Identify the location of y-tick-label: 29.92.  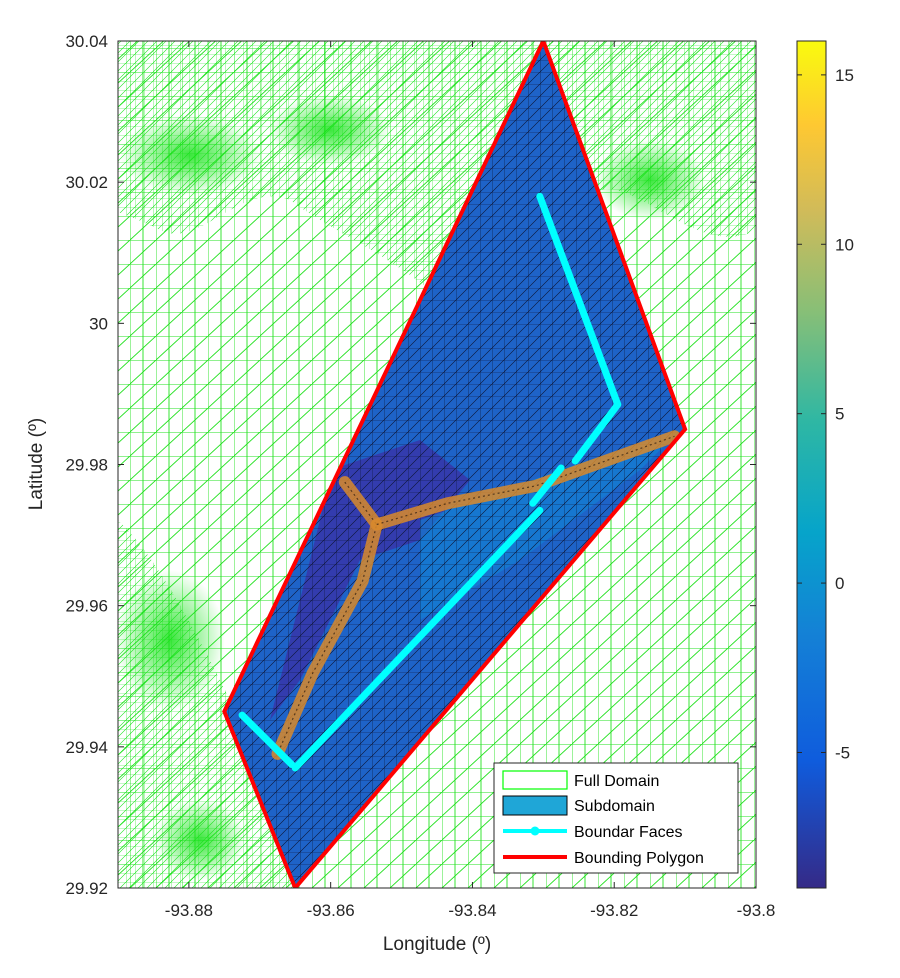
(86, 888).